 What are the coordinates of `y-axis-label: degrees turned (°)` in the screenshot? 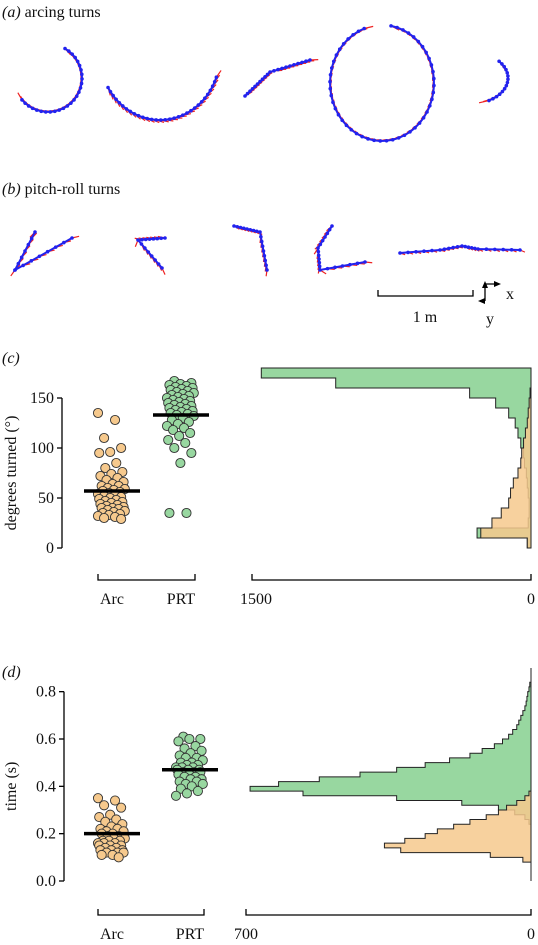 It's located at (11, 473).